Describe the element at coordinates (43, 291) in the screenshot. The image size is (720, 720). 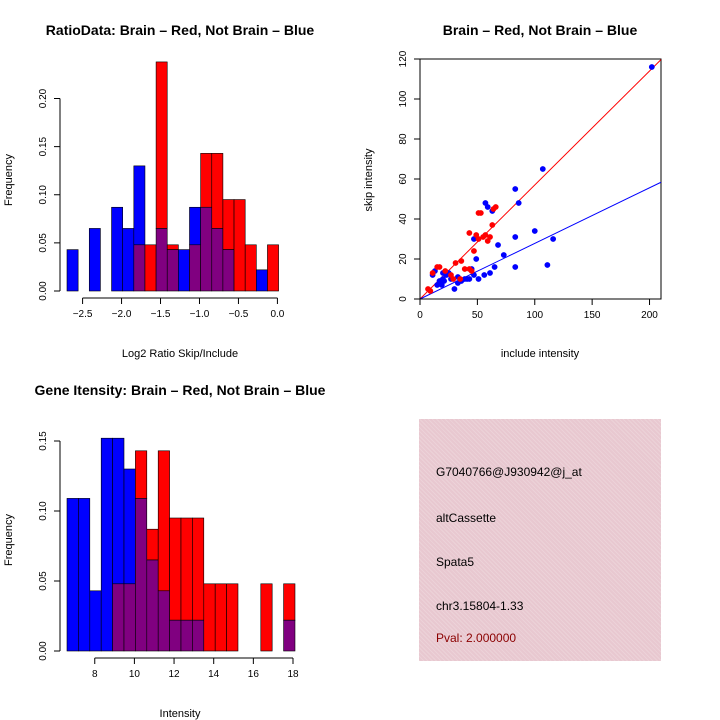
I see `ratio-hist-y-tick-label: 0.00` at that location.